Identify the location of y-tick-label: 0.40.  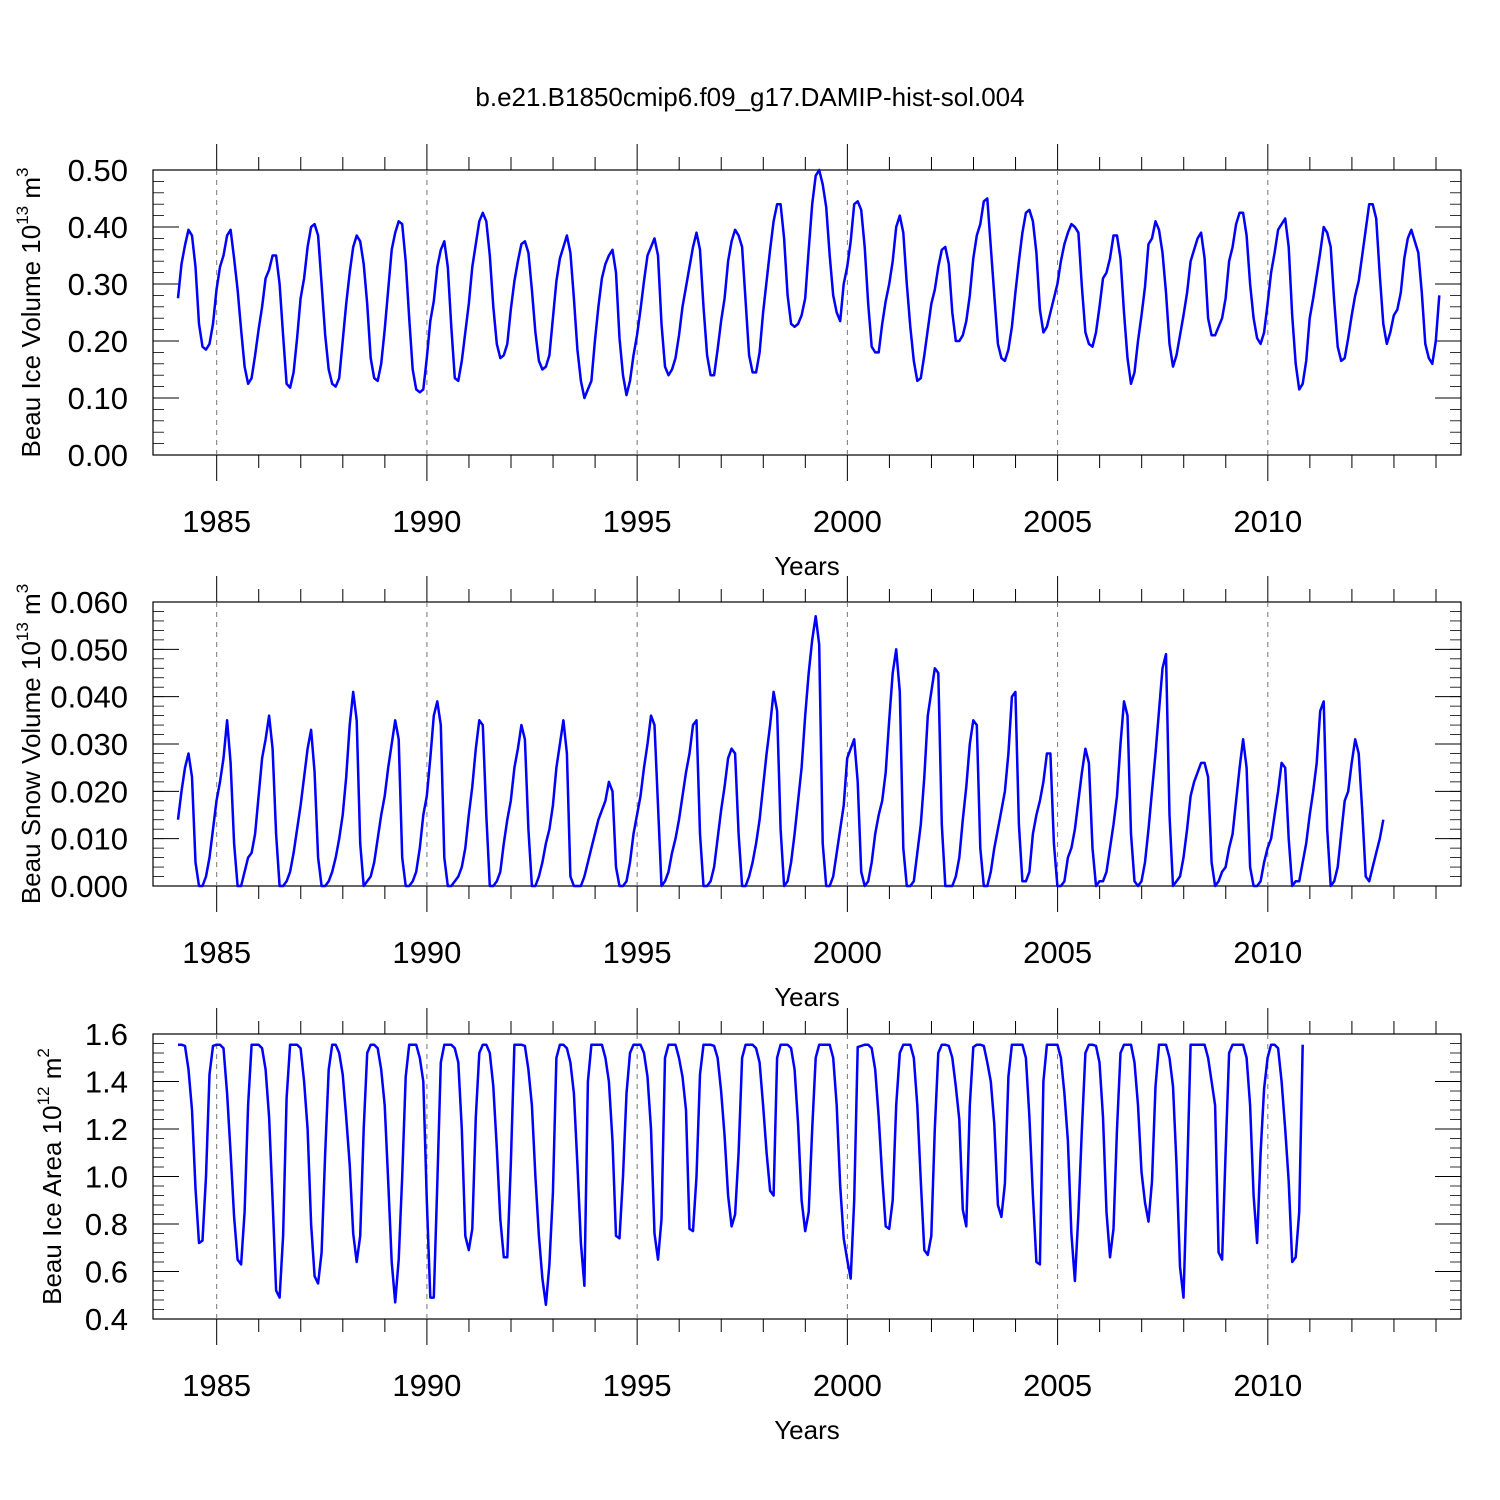
(98, 227).